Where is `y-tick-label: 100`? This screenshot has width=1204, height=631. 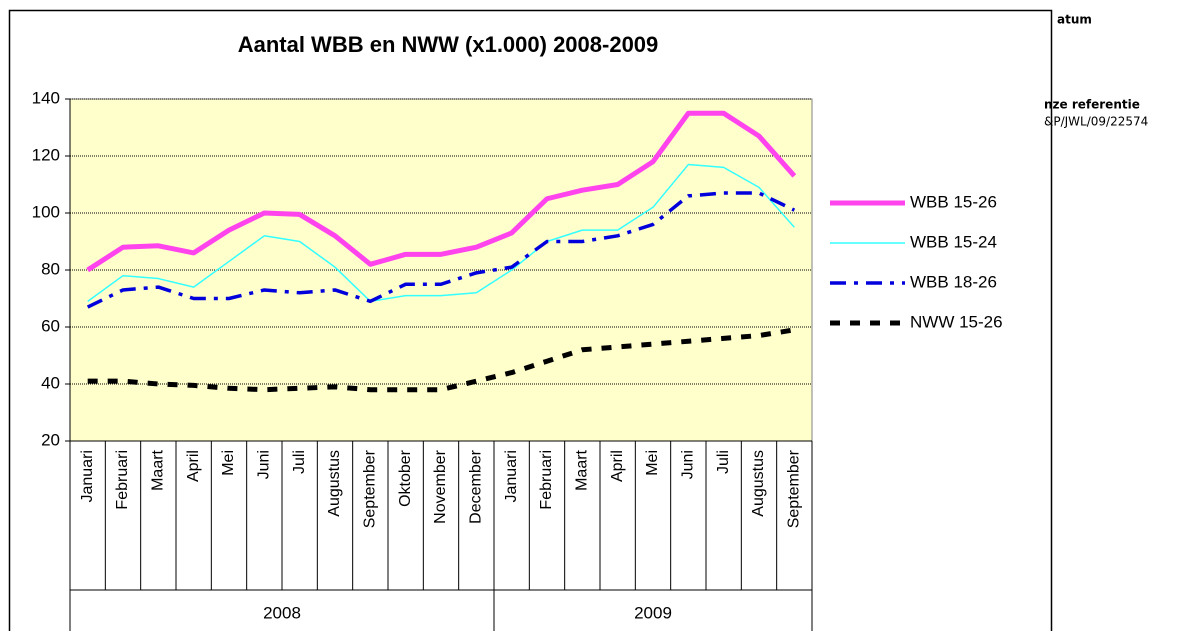
y-tick-label: 100 is located at coordinates (46, 211).